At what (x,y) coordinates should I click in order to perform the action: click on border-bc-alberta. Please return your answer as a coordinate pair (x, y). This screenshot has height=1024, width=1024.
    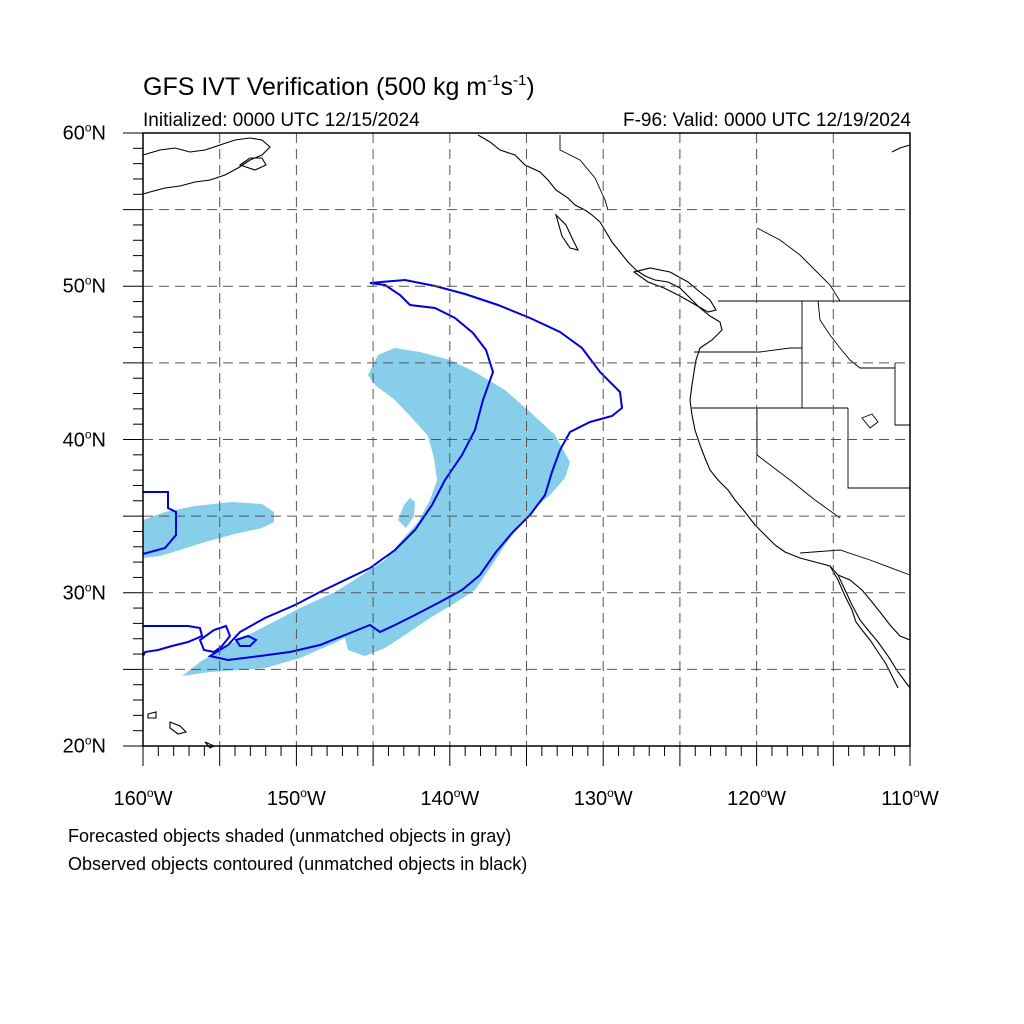
    Looking at the image, I should click on (798, 264).